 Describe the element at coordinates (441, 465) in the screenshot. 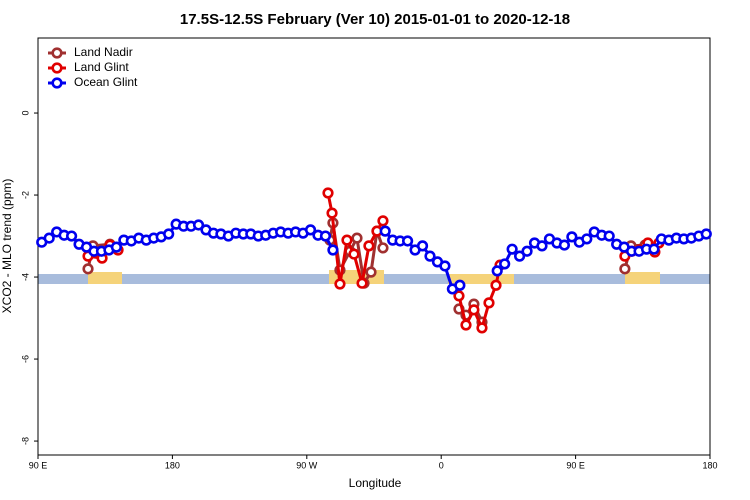

I see `x-tick-label: 0` at that location.